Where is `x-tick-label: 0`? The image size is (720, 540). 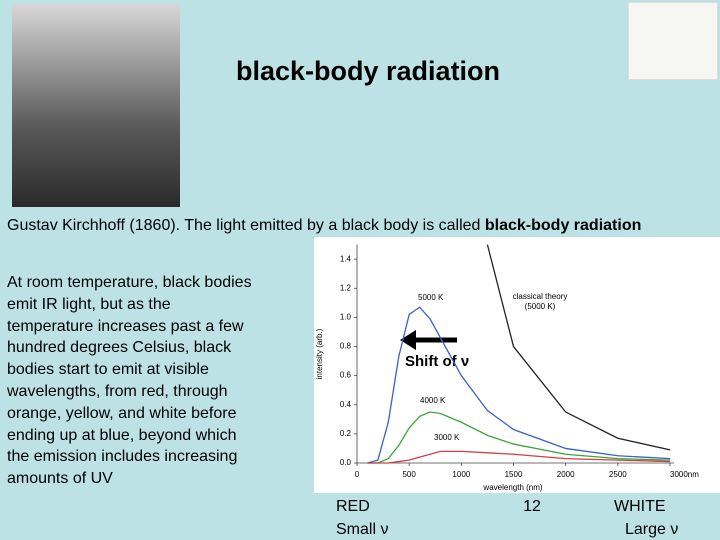 x-tick-label: 0 is located at coordinates (357, 474).